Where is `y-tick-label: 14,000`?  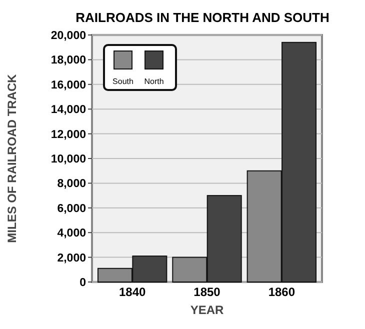 y-tick-label: 14,000 is located at coordinates (68, 110).